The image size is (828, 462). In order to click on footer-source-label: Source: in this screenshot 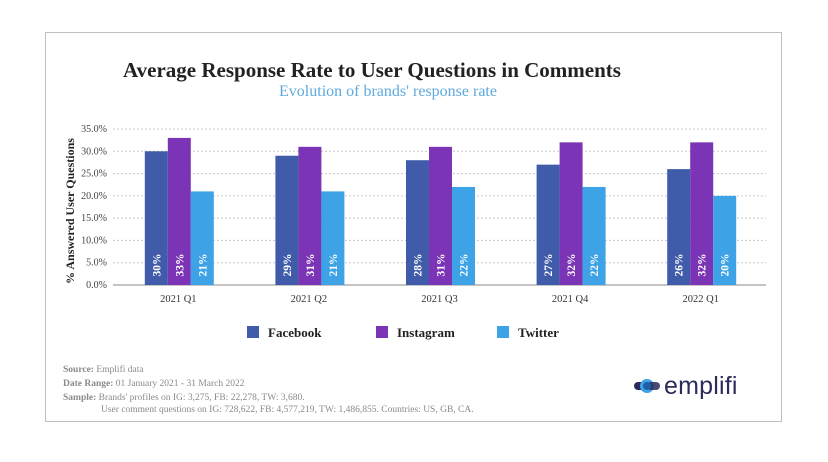, I will do `click(78, 370)`.